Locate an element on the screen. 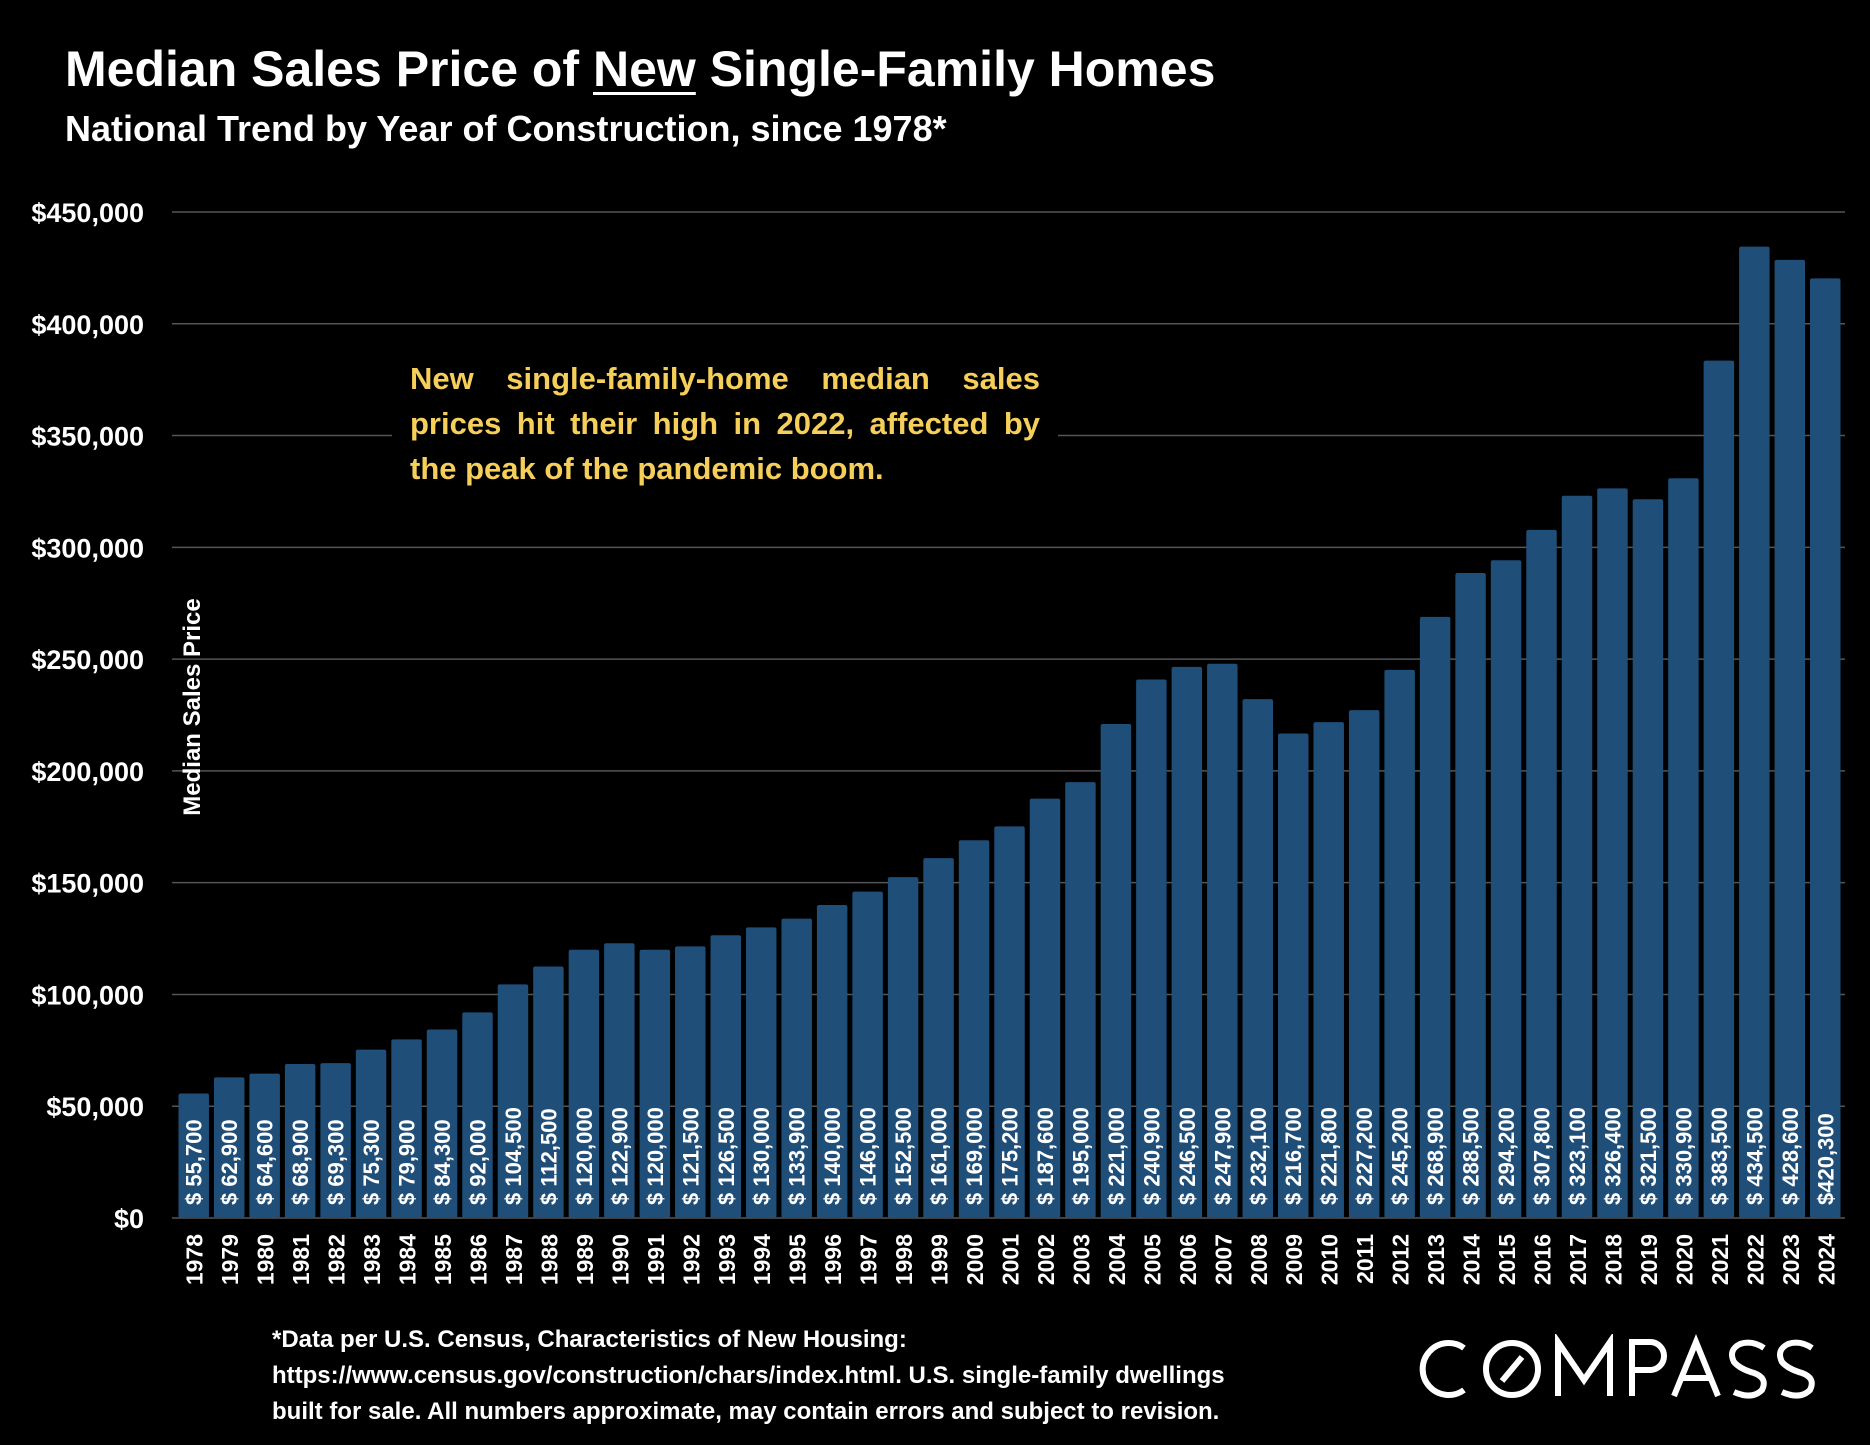 The width and height of the screenshot is (1870, 1445). data-label: $ 268,900 is located at coordinates (1435, 1156).